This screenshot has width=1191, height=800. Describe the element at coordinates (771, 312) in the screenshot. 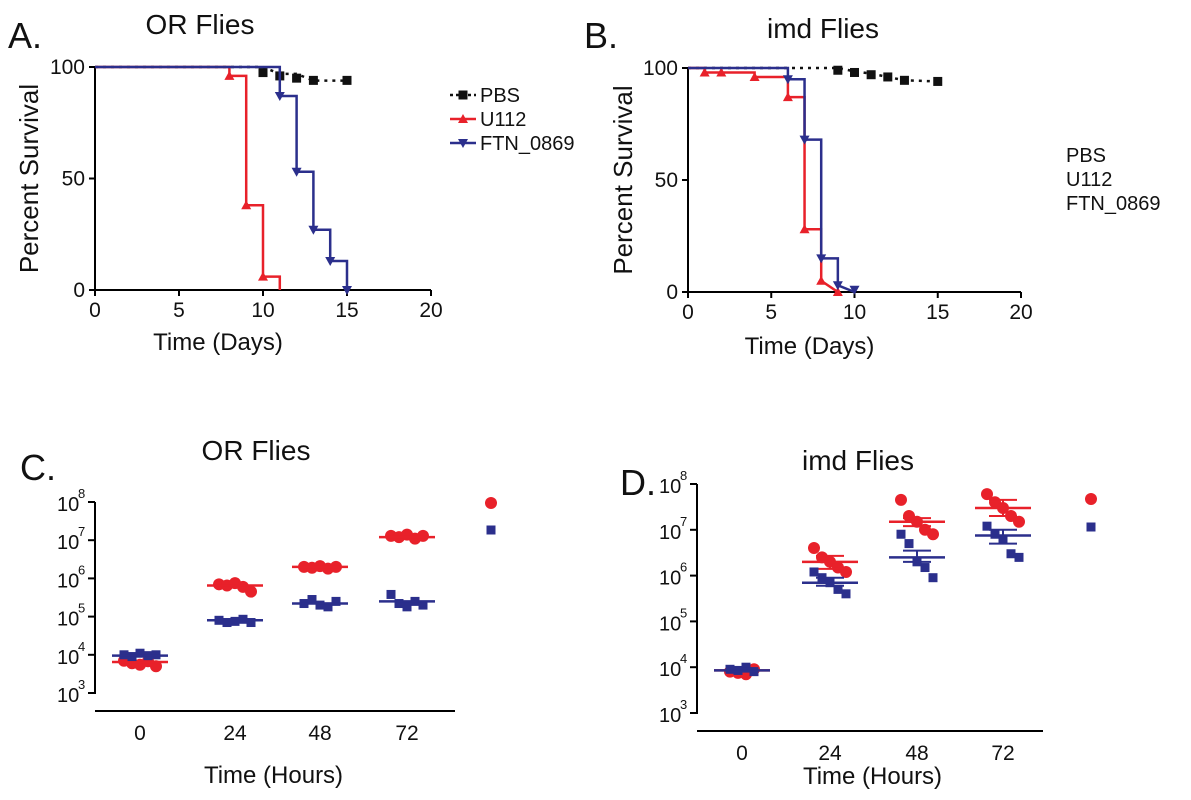

I see `x-tick-label: 5` at that location.